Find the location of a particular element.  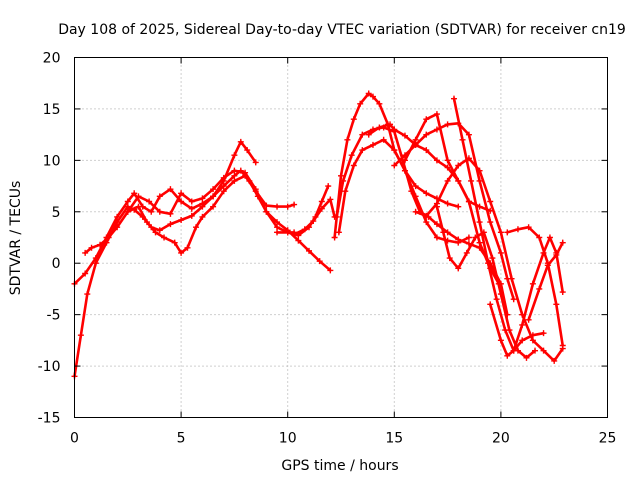

x-tick-label: 15 is located at coordinates (394, 439).